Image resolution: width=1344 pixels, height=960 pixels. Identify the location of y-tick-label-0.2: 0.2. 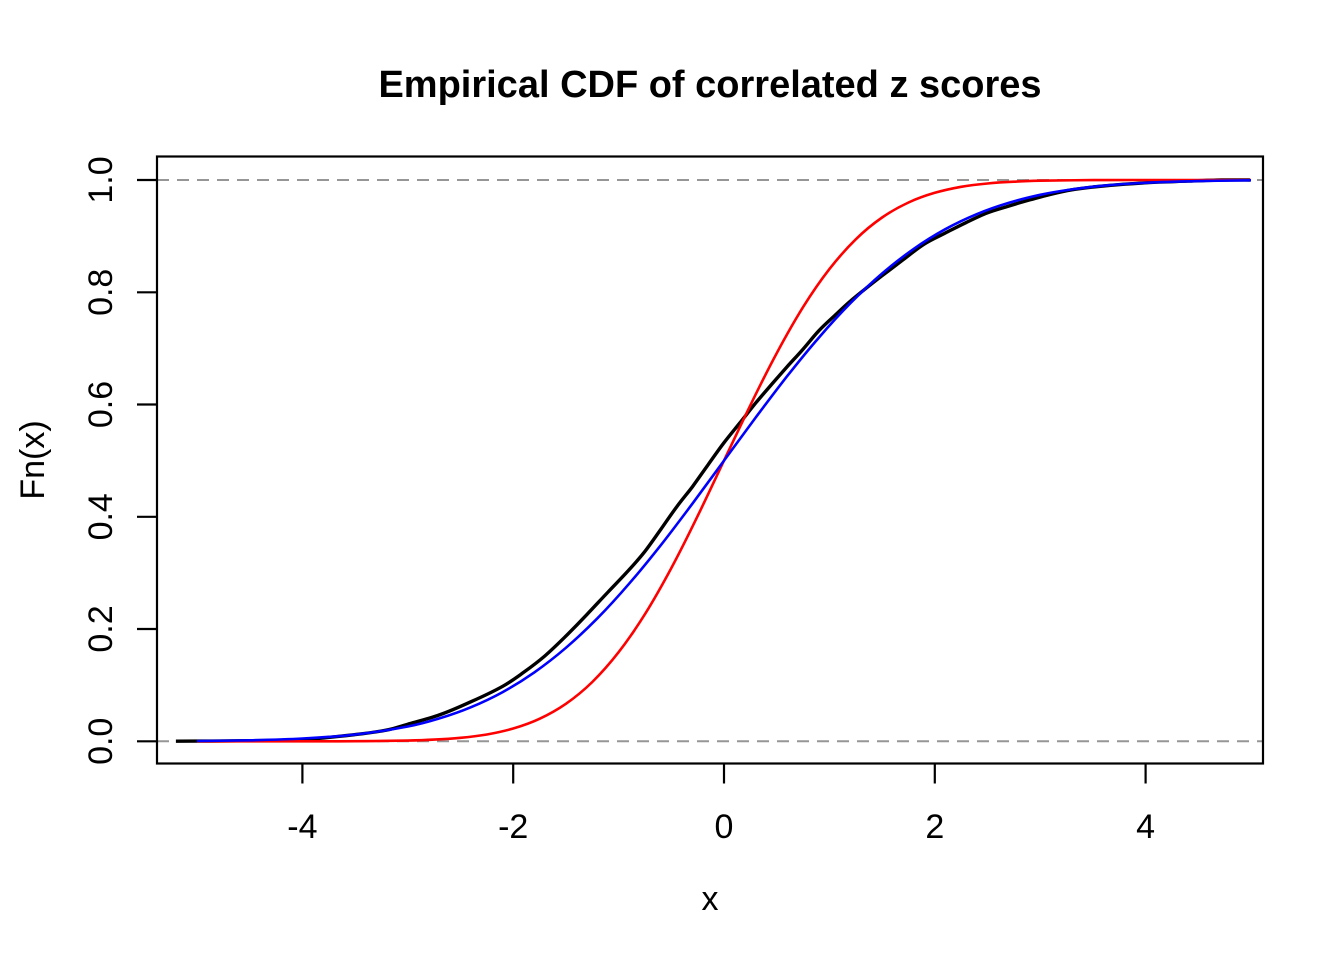
(101, 628).